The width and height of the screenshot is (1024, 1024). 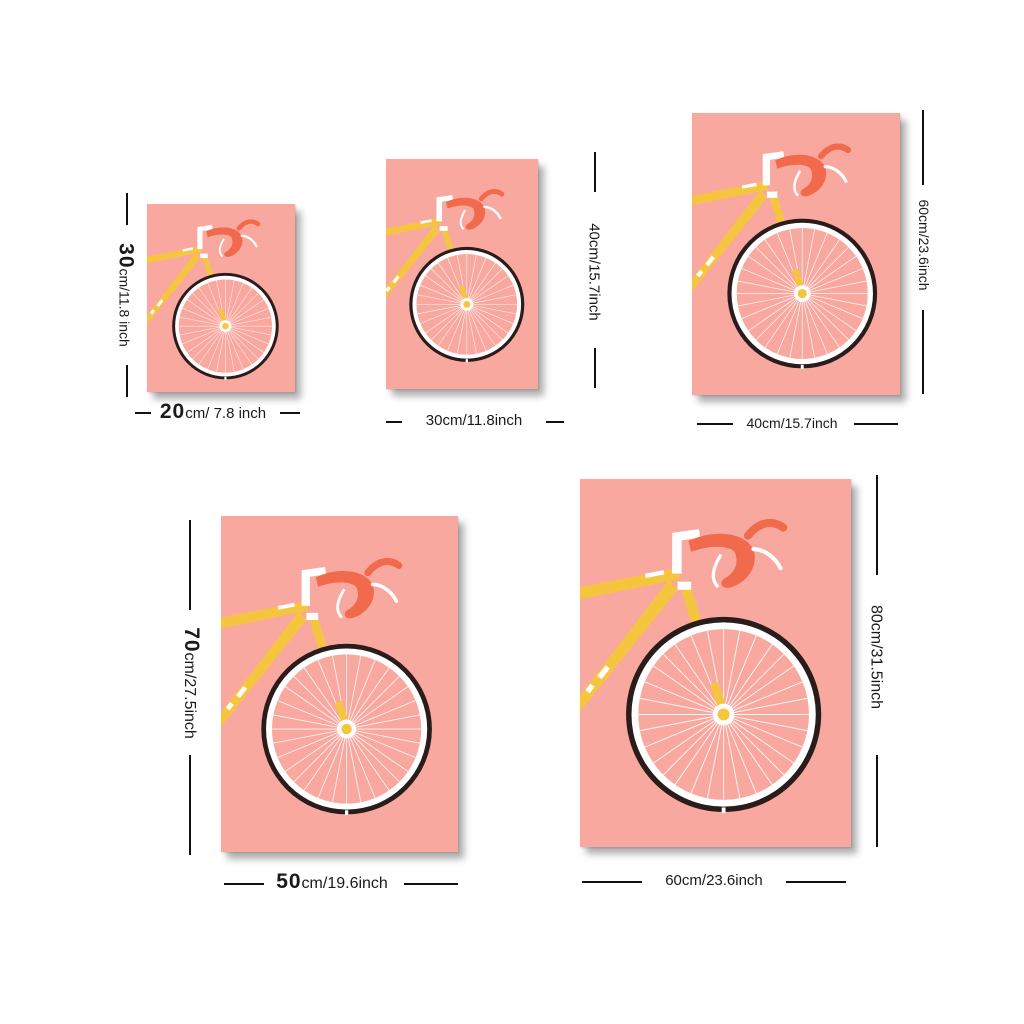 I want to click on width-label-60x80: 60cm/23.6inch, so click(x=714, y=881).